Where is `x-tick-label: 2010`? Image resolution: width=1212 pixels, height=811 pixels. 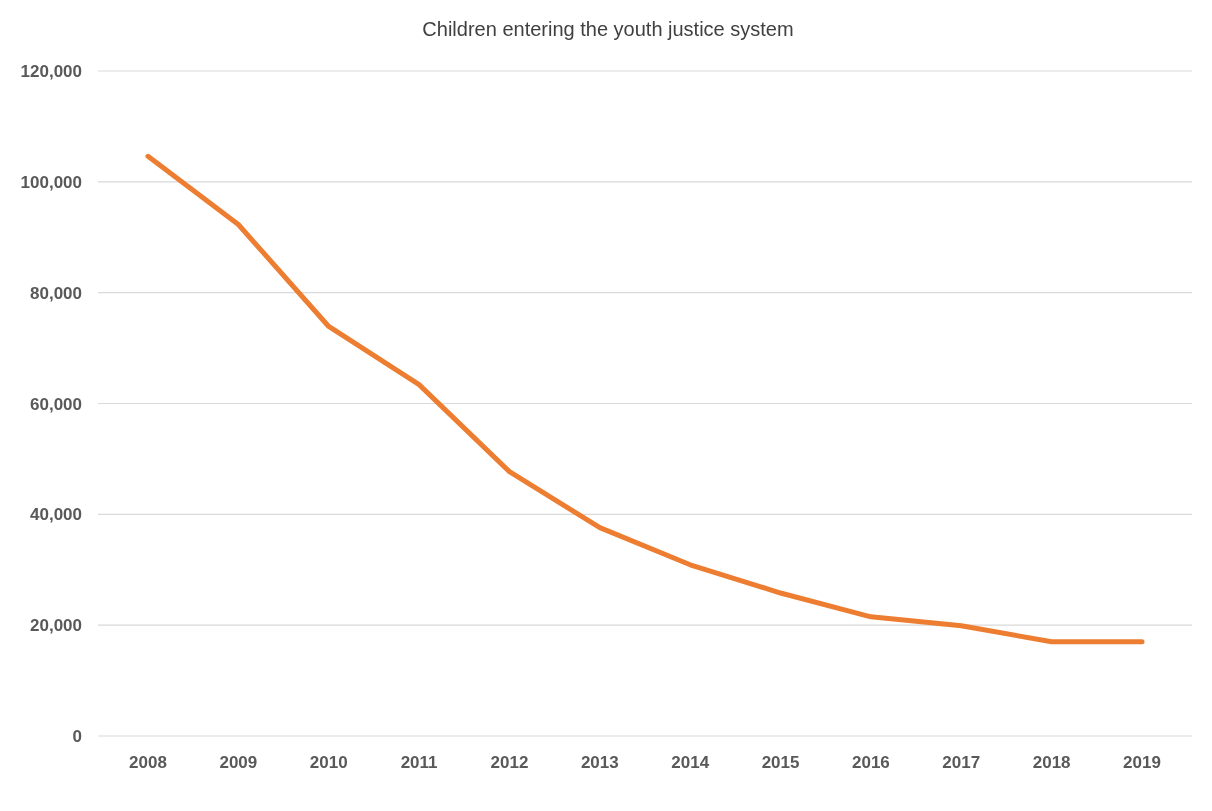
x-tick-label: 2010 is located at coordinates (328, 763).